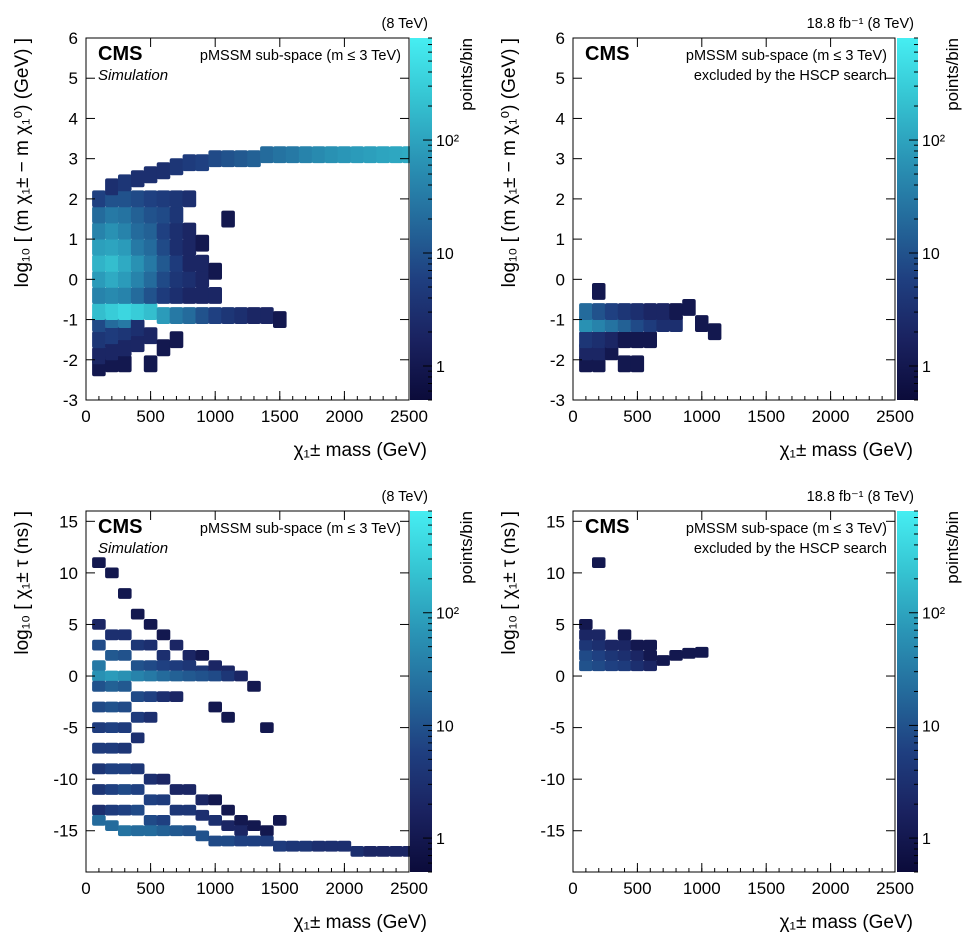 The height and width of the screenshot is (938, 972). What do you see at coordinates (702, 416) in the screenshot?
I see `x-tick-label: 1000` at bounding box center [702, 416].